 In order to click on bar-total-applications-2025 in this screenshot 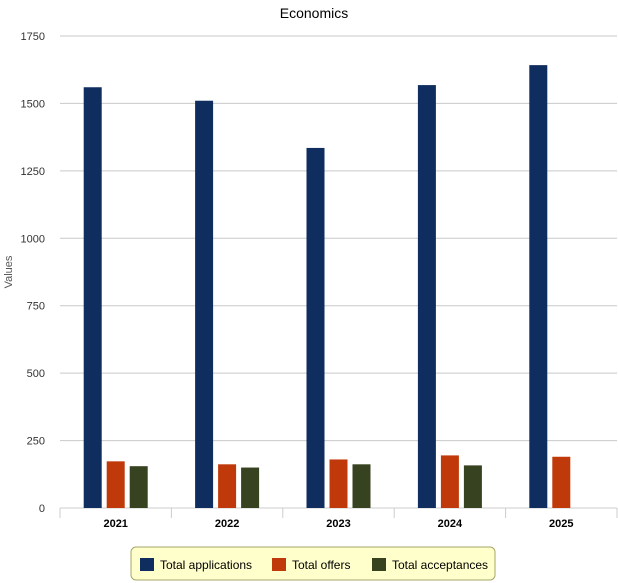, I will do `click(538, 286)`.